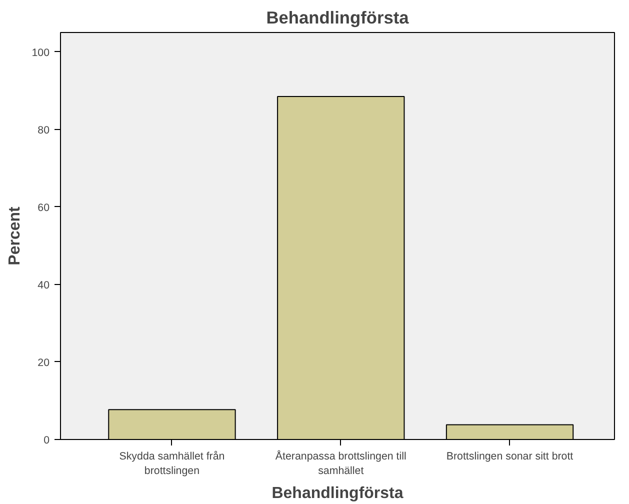 The width and height of the screenshot is (629, 504). I want to click on x-tick-label: Återanpassa brottslingen till samhället, so click(340, 463).